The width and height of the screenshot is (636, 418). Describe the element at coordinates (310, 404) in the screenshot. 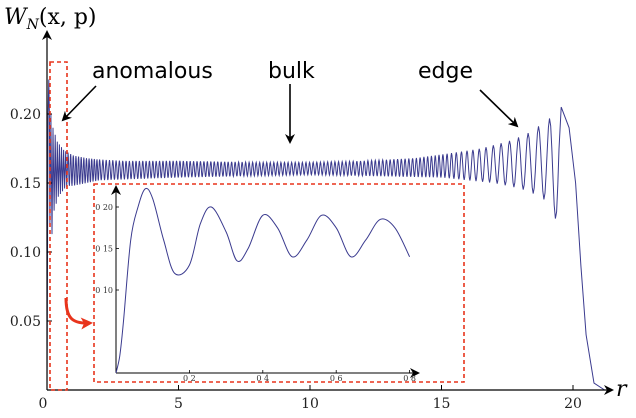

I see `x-tick-label: 10` at that location.